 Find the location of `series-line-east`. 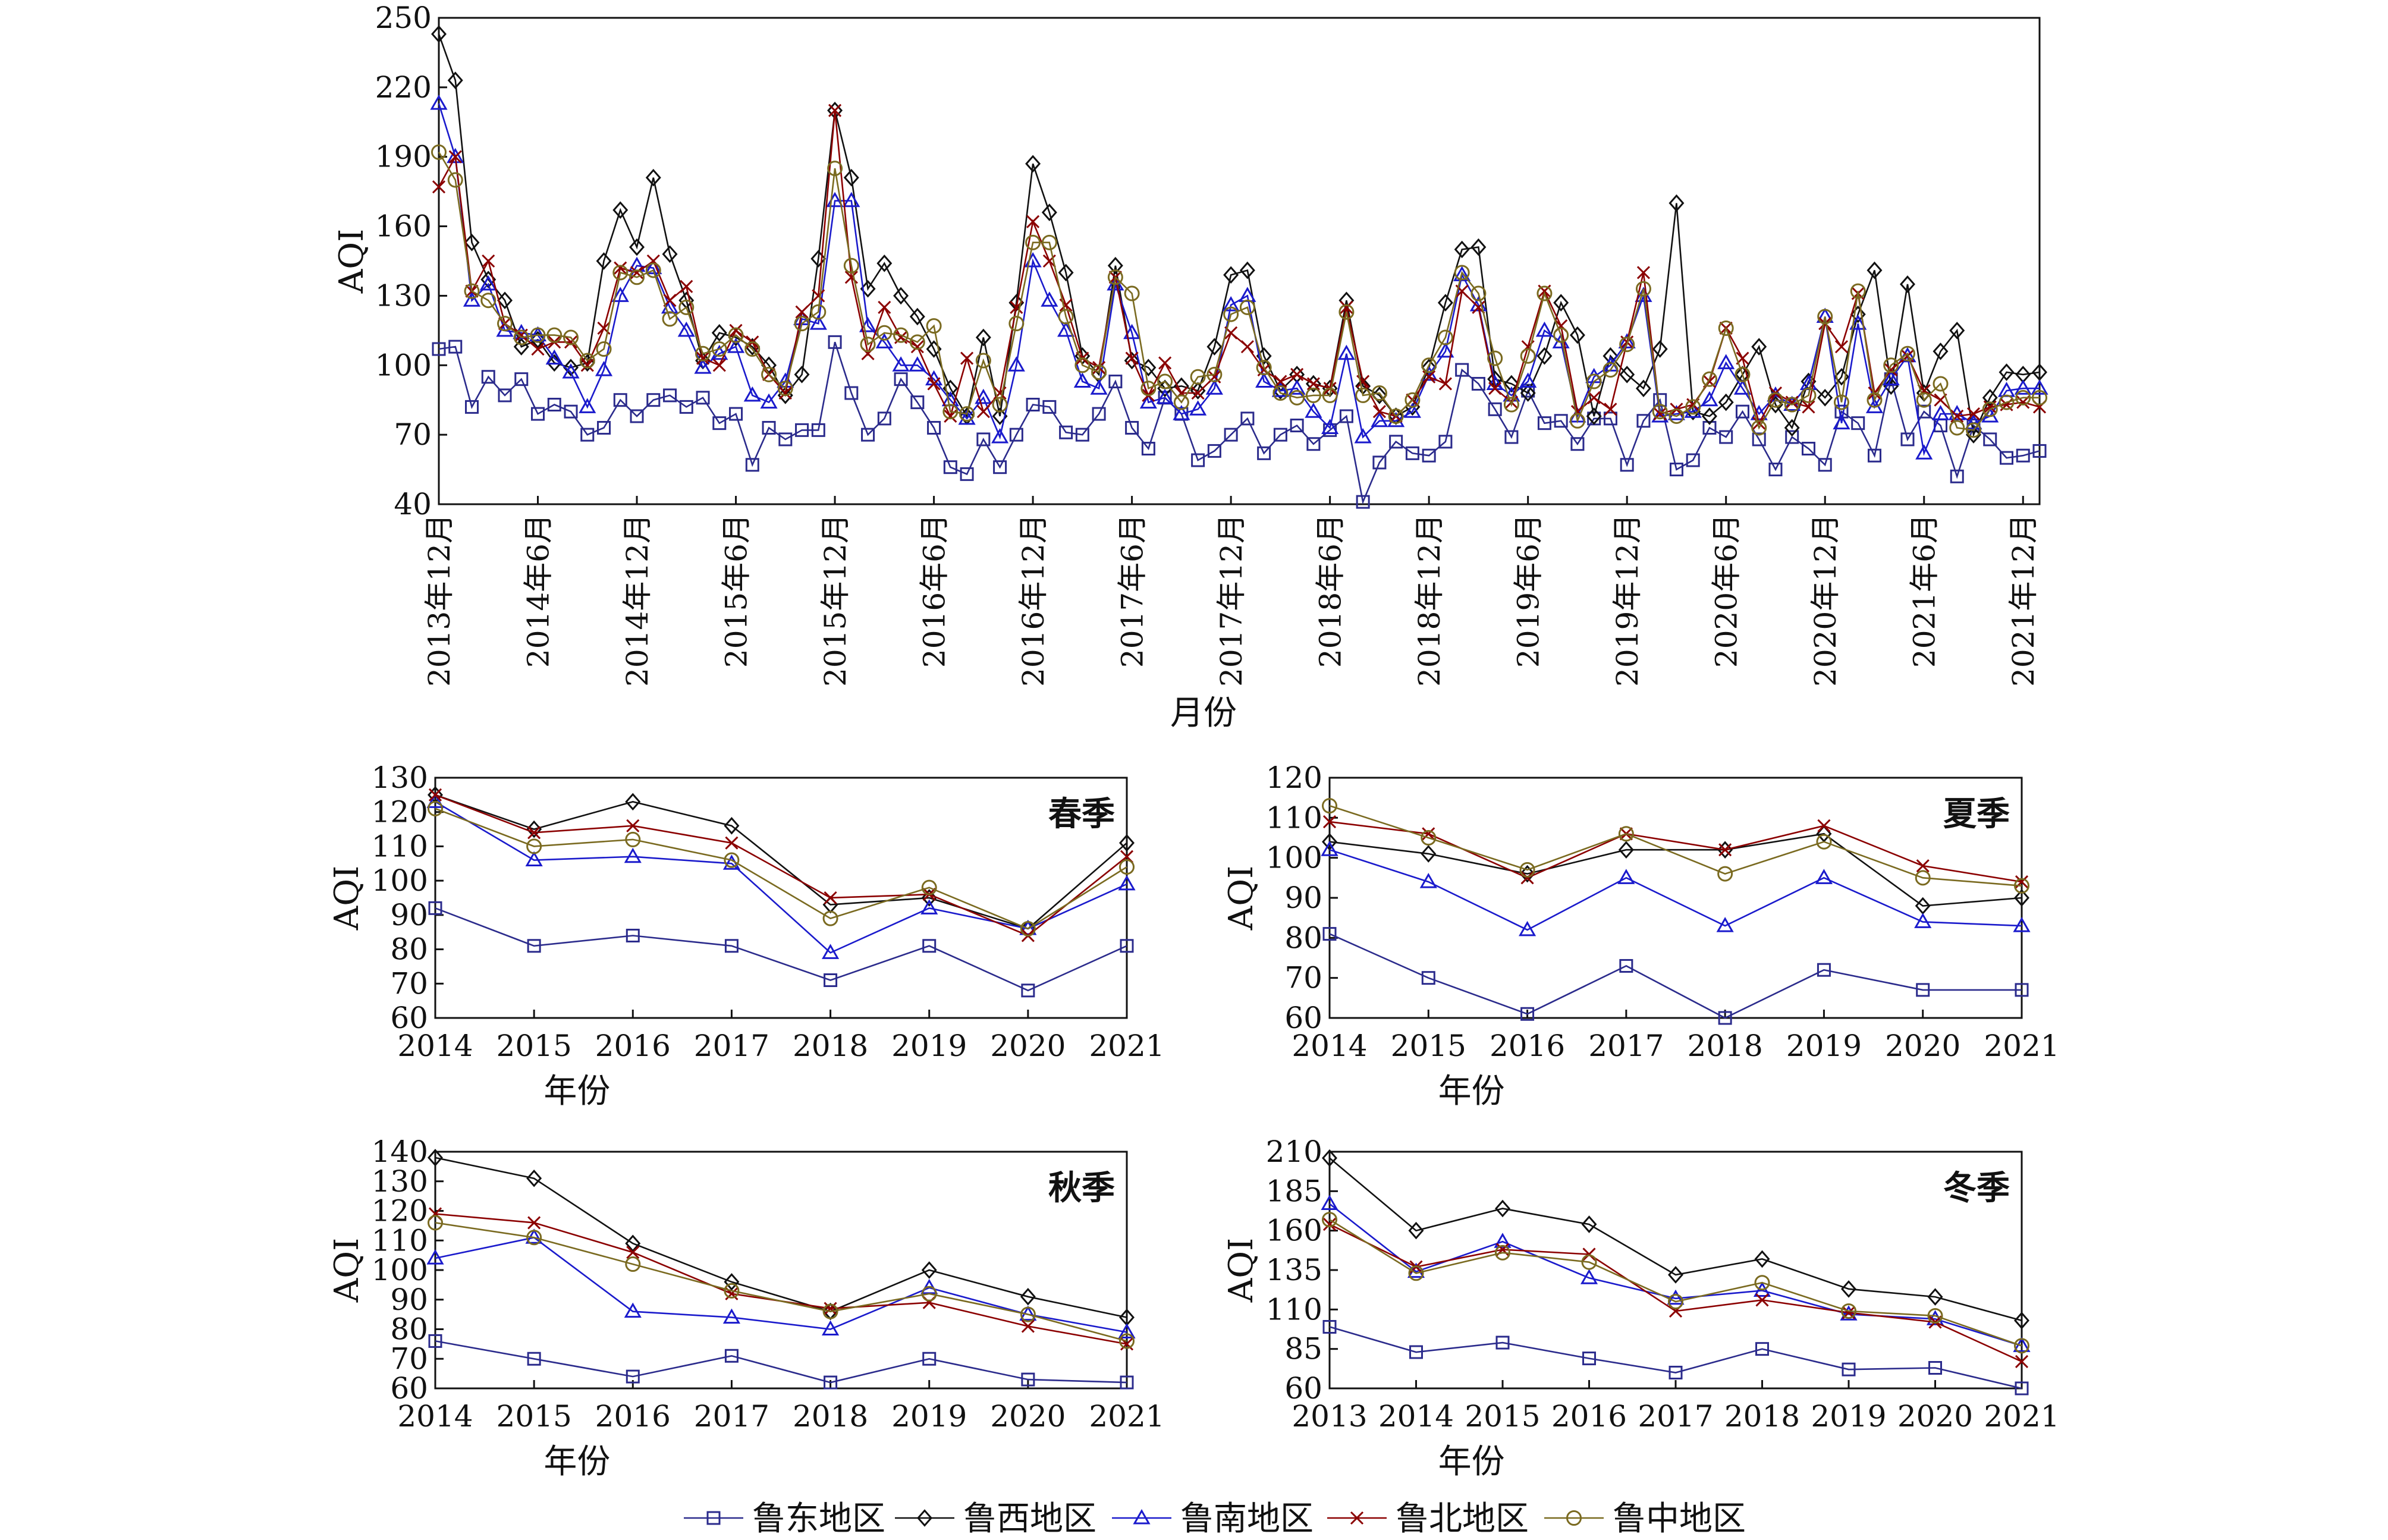

series-line-east is located at coordinates (781, 950).